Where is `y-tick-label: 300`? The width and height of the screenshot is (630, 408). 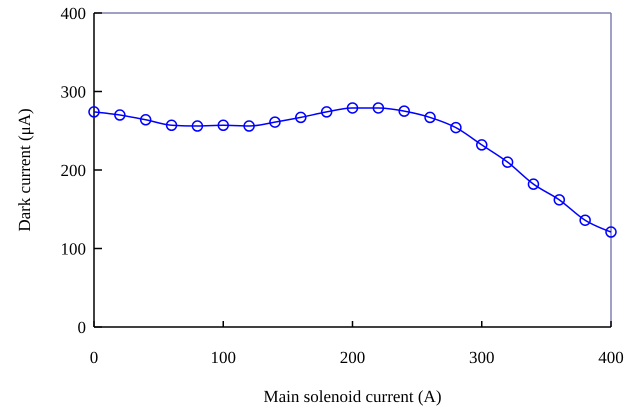
y-tick-label: 300 is located at coordinates (73, 92).